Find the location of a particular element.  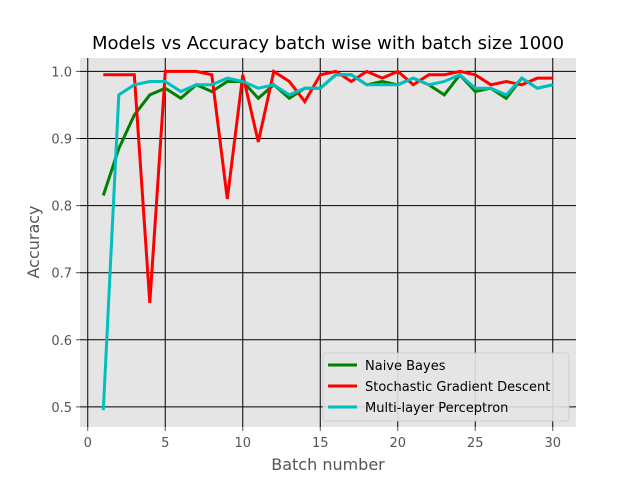

y-axis-title: Accuracy is located at coordinates (33, 241).